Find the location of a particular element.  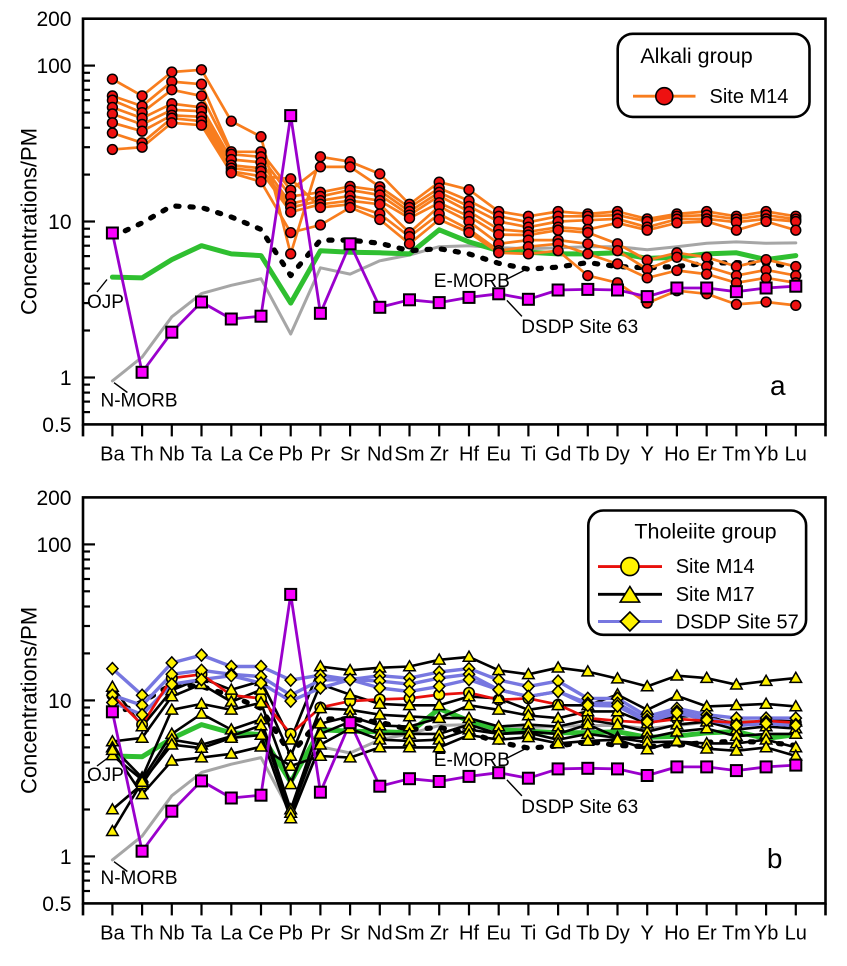

svg-text: Site M17 is located at coordinates (715, 595).